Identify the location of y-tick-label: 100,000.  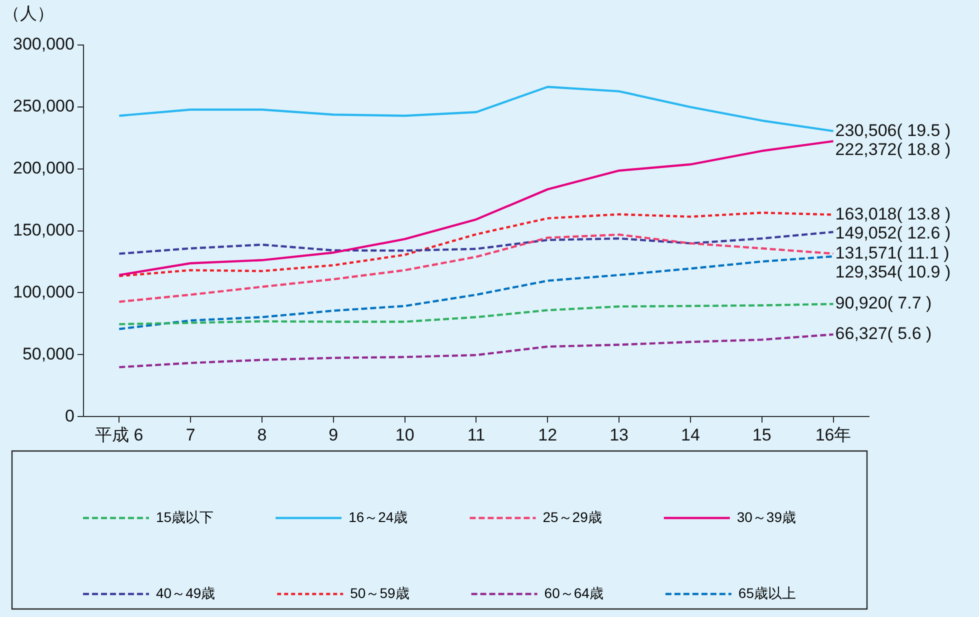
(43, 292).